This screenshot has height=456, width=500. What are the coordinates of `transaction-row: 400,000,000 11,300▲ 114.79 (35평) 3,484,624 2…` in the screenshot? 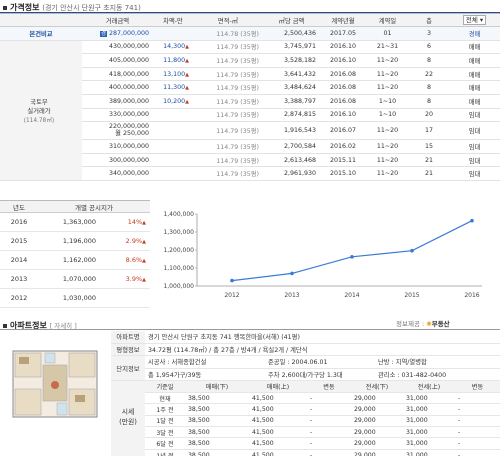 It's located at (250, 87).